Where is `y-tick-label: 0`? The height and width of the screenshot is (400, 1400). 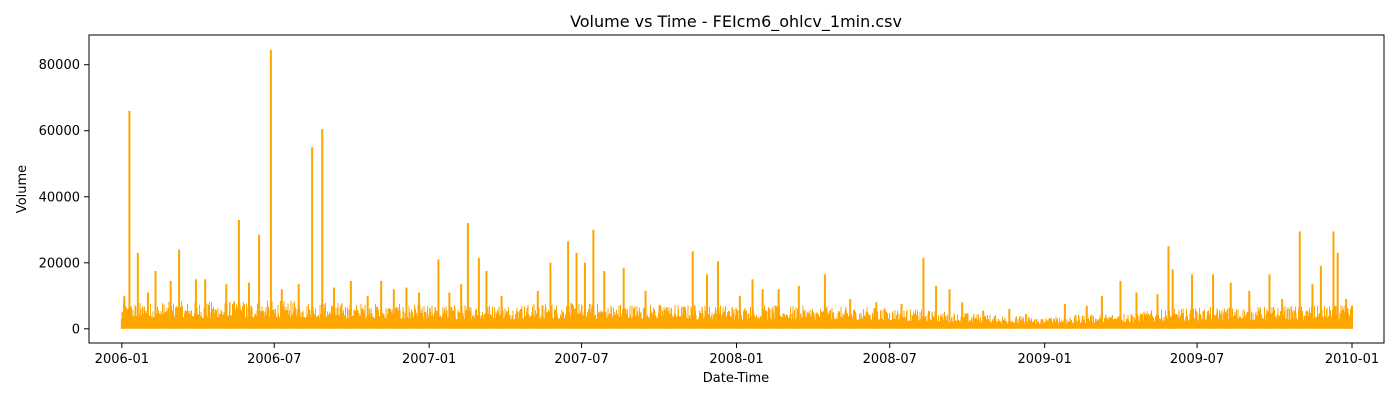
y-tick-label: 0 is located at coordinates (76, 329).